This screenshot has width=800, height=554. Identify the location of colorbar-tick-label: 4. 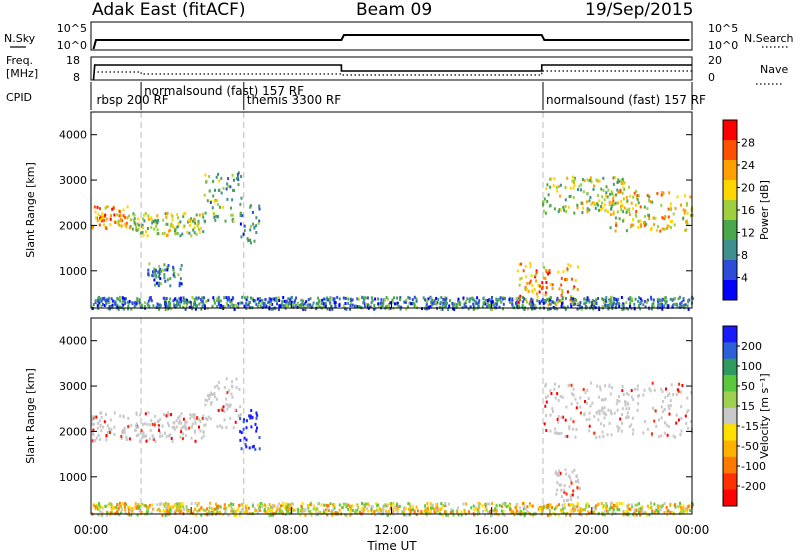
(744, 278).